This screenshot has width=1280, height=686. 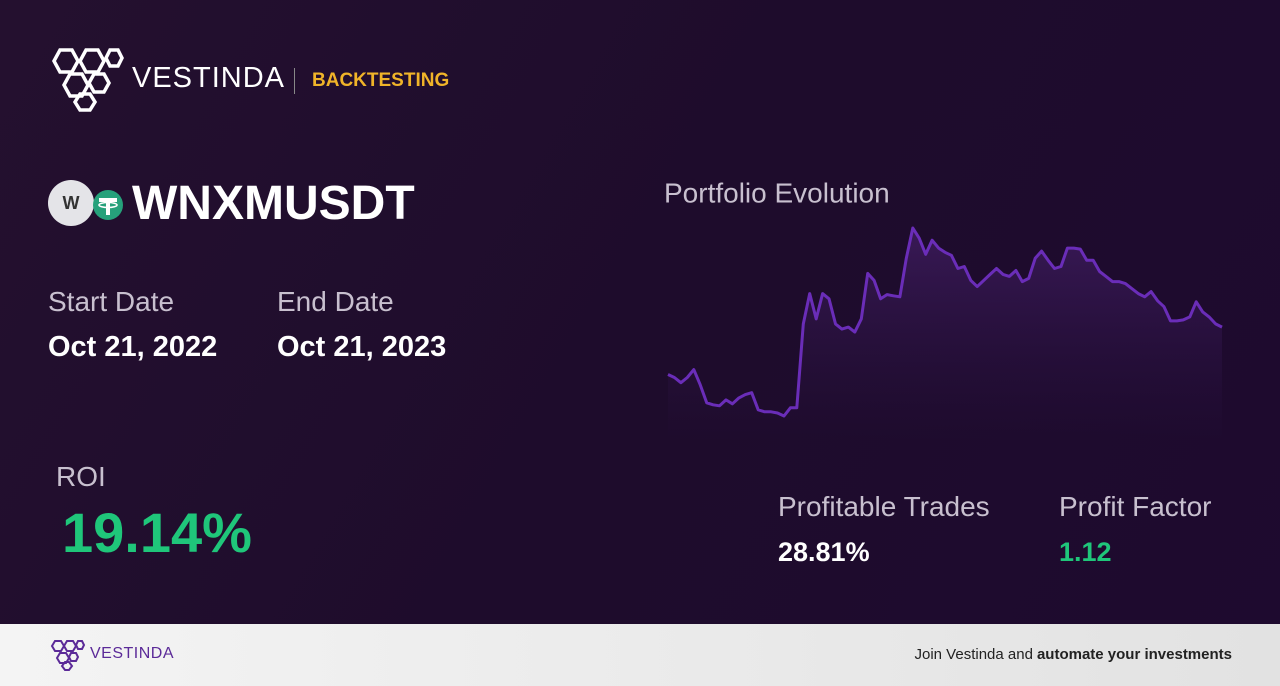 I want to click on stat-value: 28.81%, so click(x=824, y=552).